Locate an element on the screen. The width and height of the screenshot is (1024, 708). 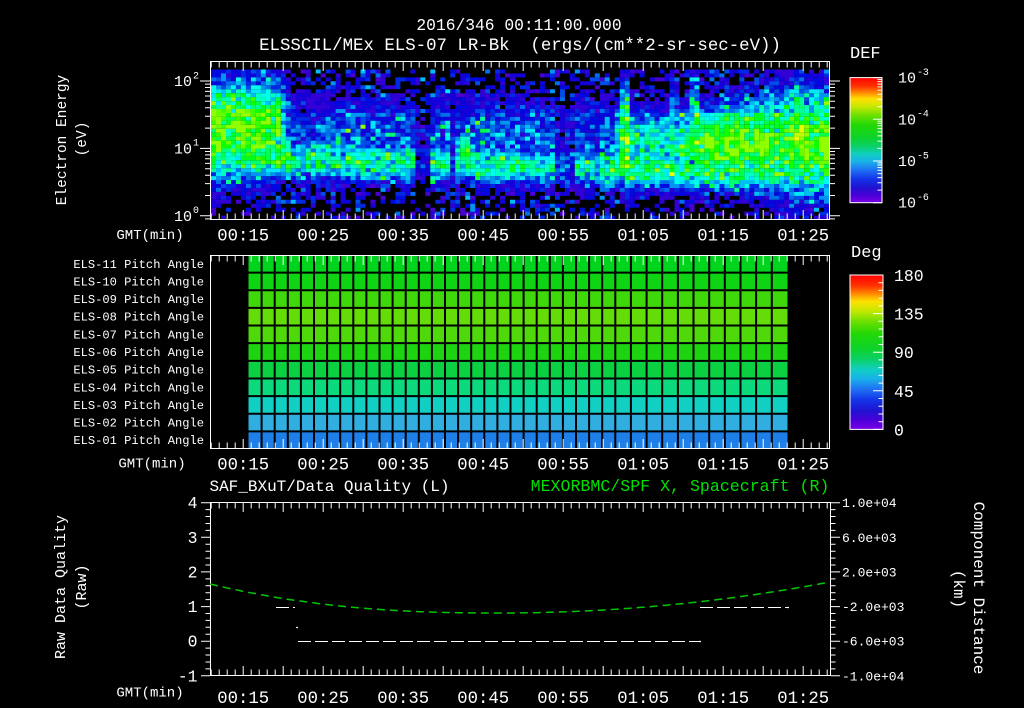
svg-text: 3 is located at coordinates (193, 538).